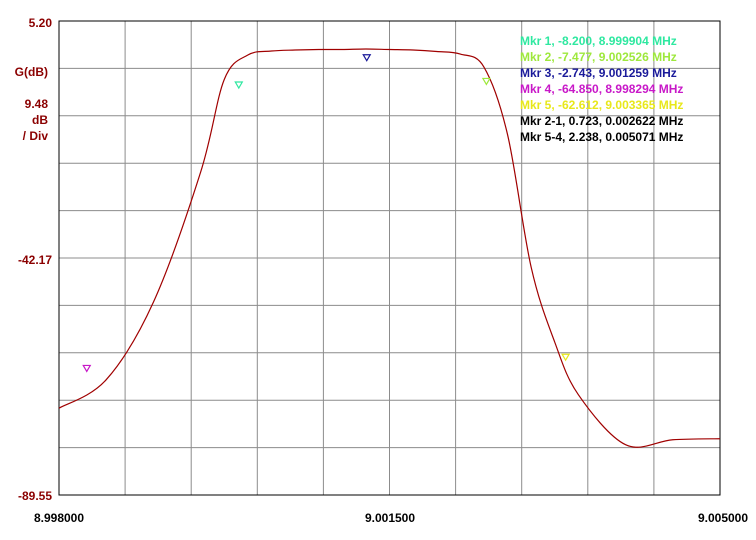 The image size is (756, 540). I want to click on marker-1-symbol, so click(239, 85).